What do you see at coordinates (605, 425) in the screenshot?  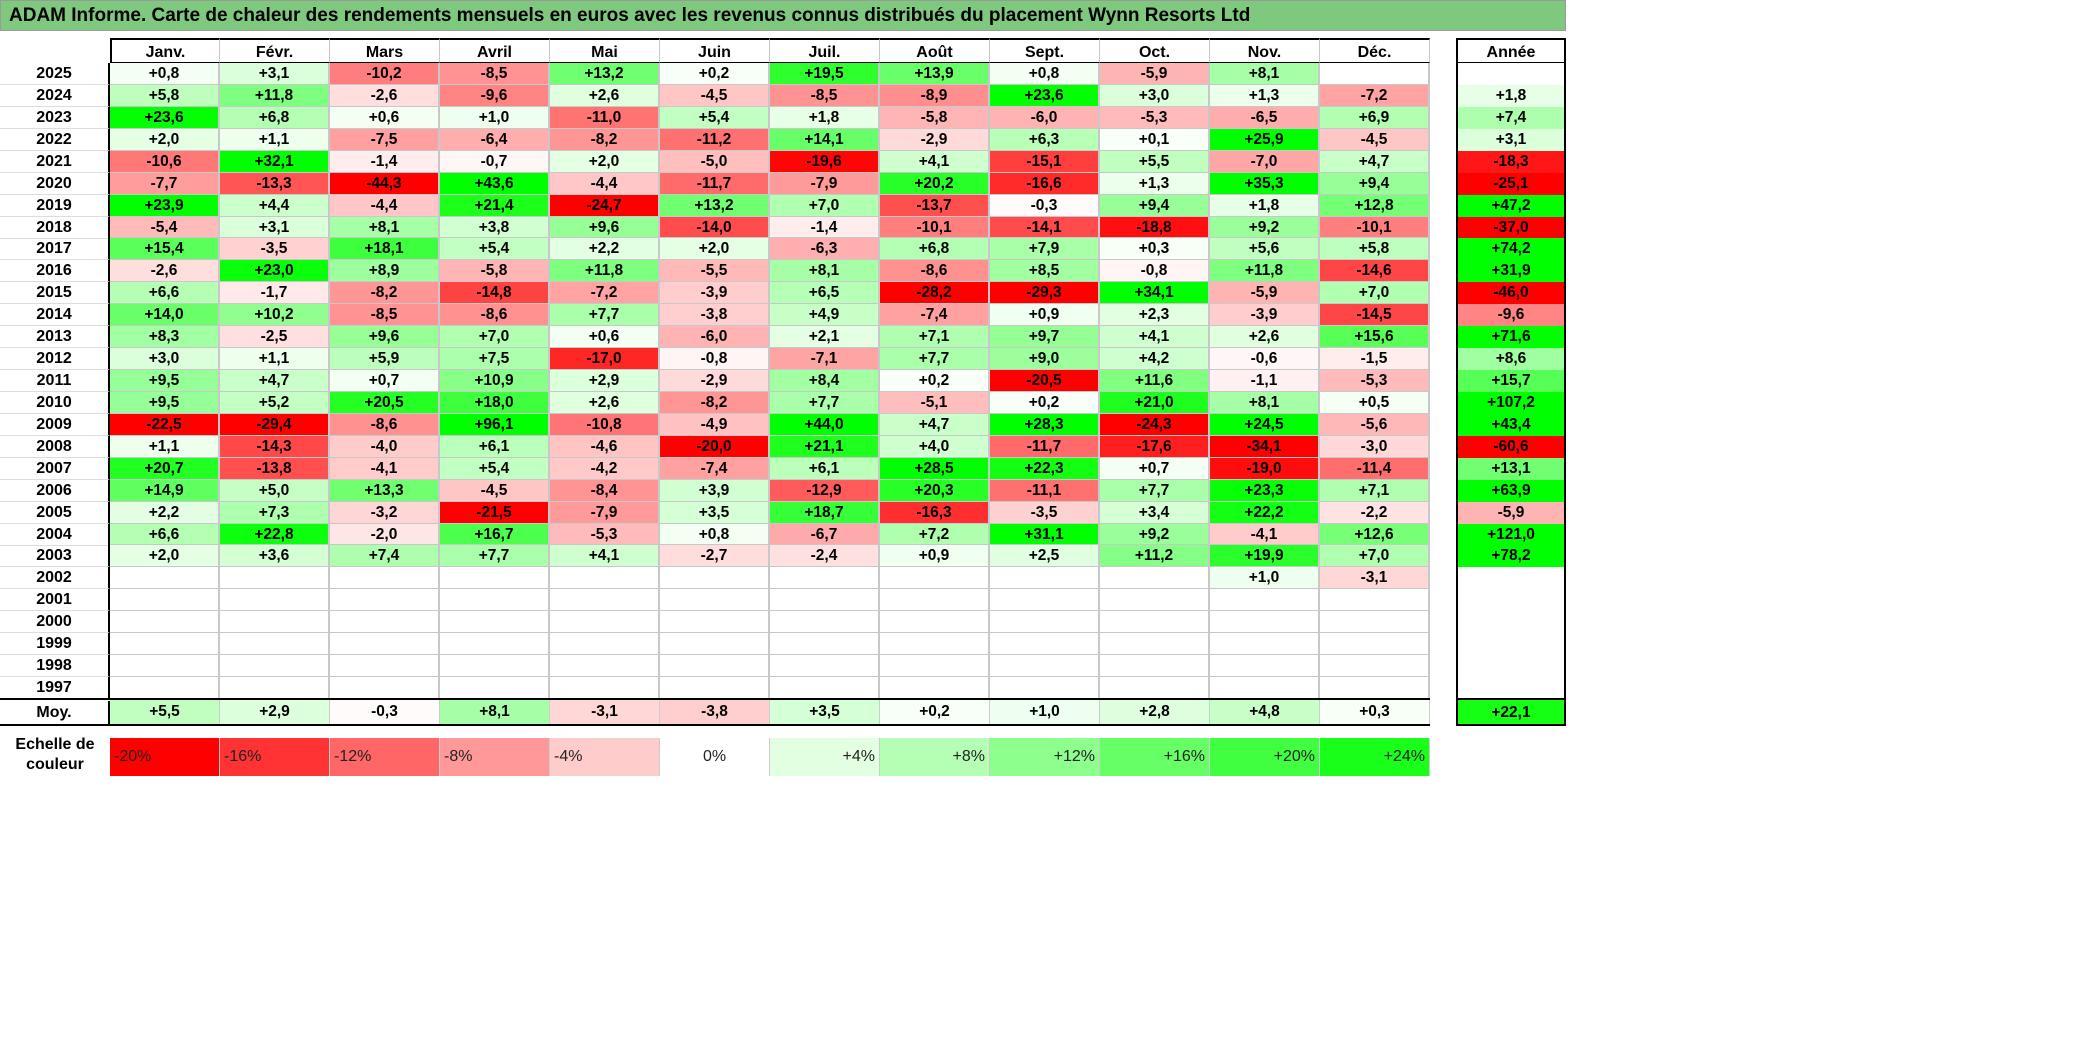 I see `heatmap-cell: -10,8` at bounding box center [605, 425].